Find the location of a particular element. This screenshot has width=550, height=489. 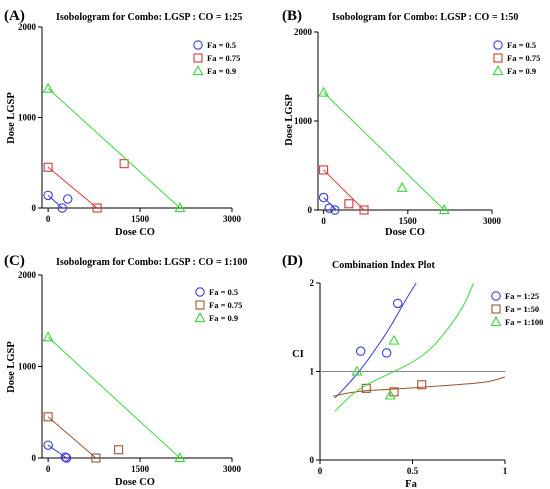

legend-label: Fa = 1:100 is located at coordinates (524, 322).